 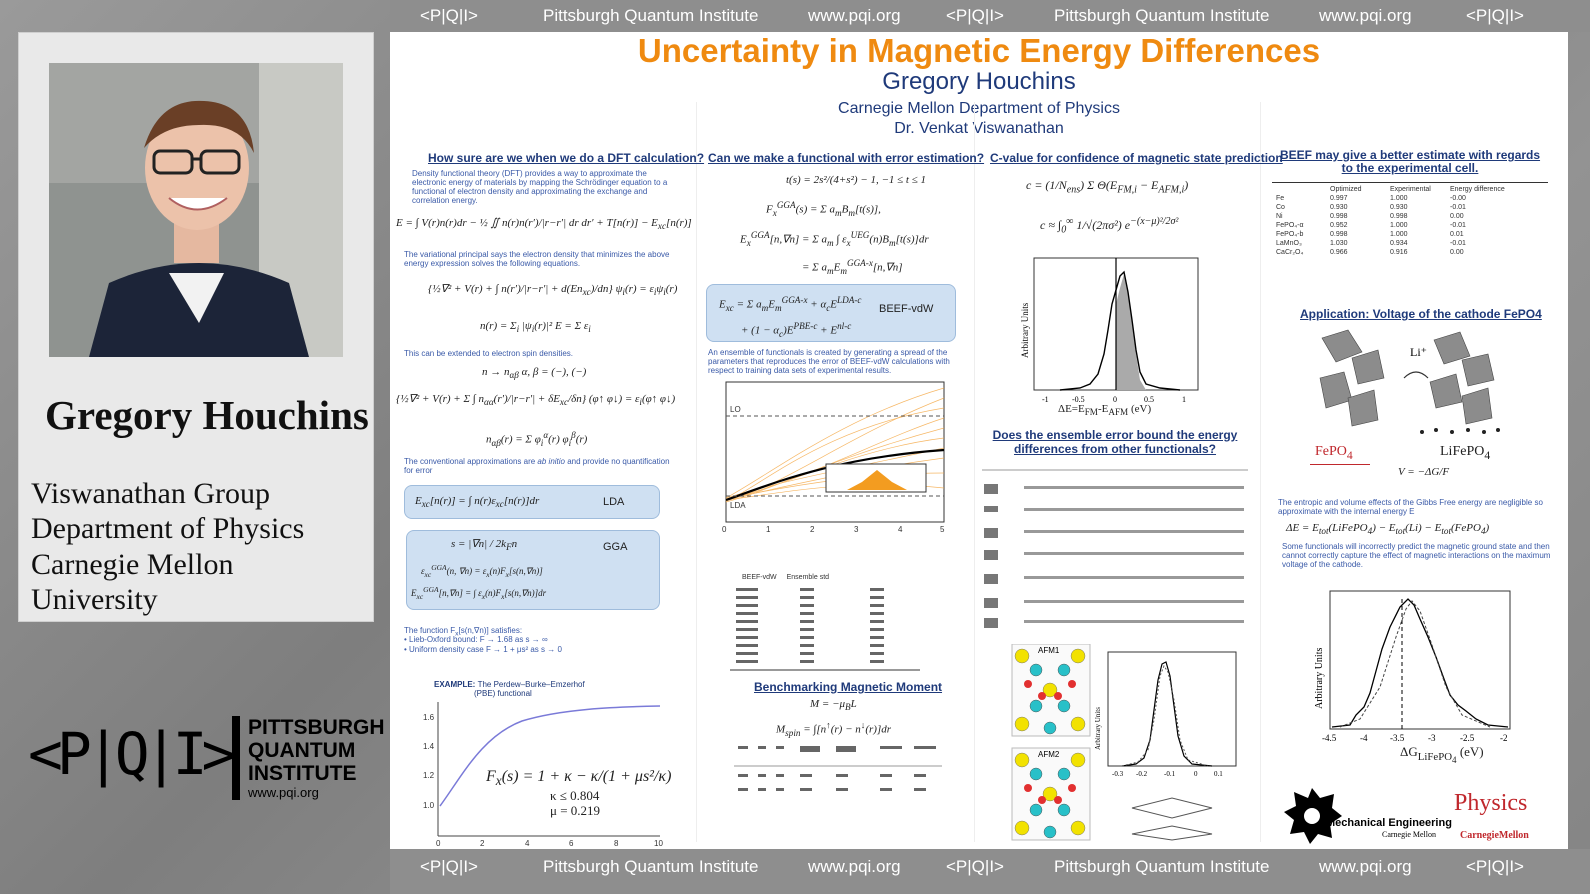 I want to click on fx-expansion: FxGGA(s) = Σ amBm[t(s)],, so click(x=823, y=209).